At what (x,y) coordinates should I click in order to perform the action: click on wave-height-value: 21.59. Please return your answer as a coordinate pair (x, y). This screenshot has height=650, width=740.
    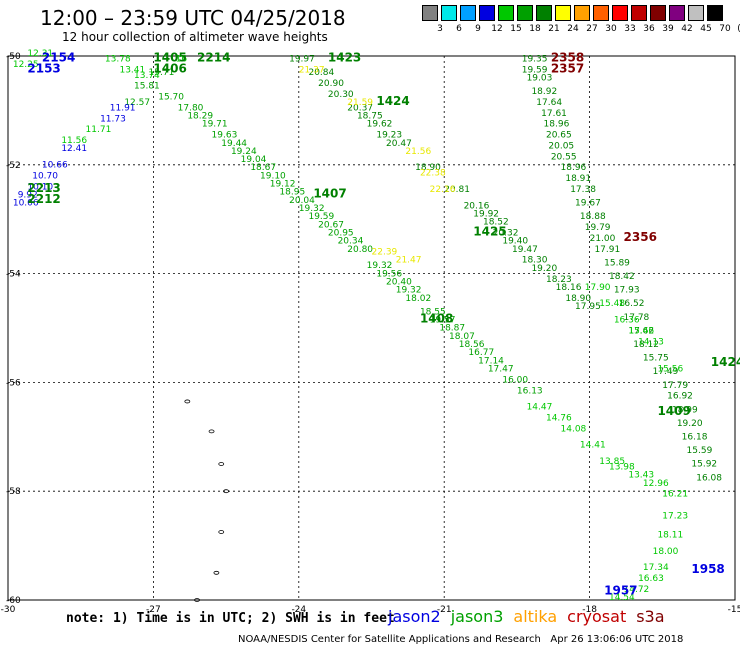
    Looking at the image, I should click on (360, 103).